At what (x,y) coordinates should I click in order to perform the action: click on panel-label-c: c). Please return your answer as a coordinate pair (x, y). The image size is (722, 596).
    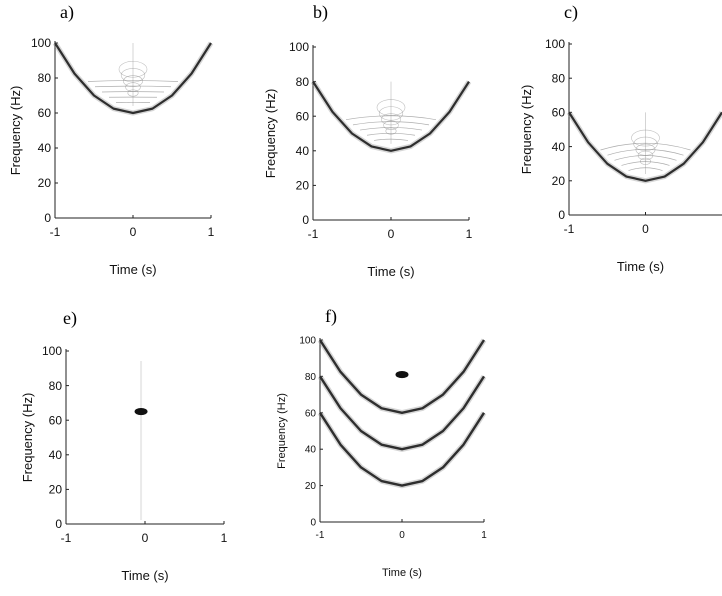
    Looking at the image, I should click on (571, 12).